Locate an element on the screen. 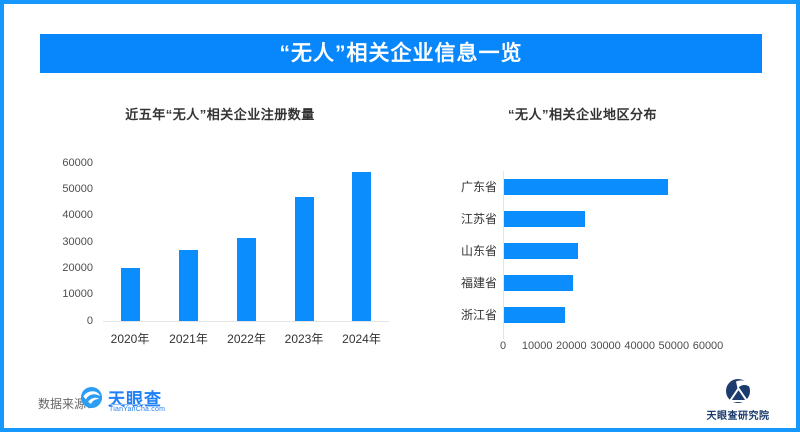 The image size is (800, 432). y-axis-tick-label: 50000 is located at coordinates (77, 188).